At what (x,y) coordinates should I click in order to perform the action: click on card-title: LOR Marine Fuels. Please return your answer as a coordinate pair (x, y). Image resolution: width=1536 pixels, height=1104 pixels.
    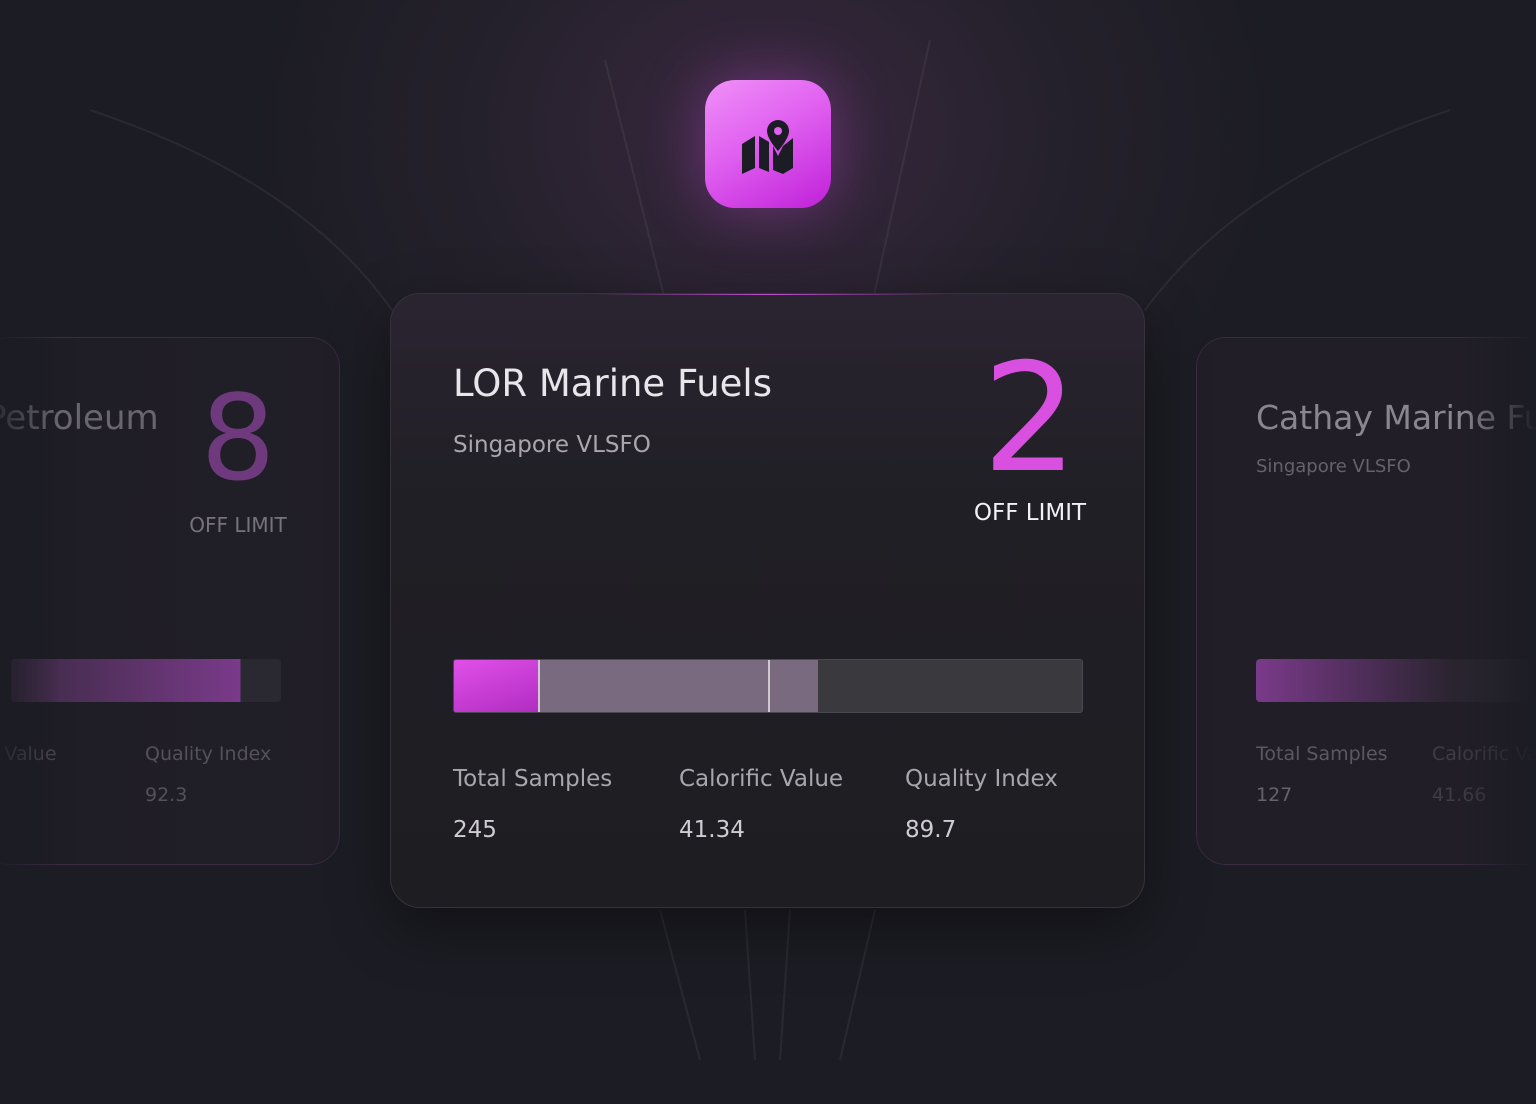
    Looking at the image, I should click on (612, 383).